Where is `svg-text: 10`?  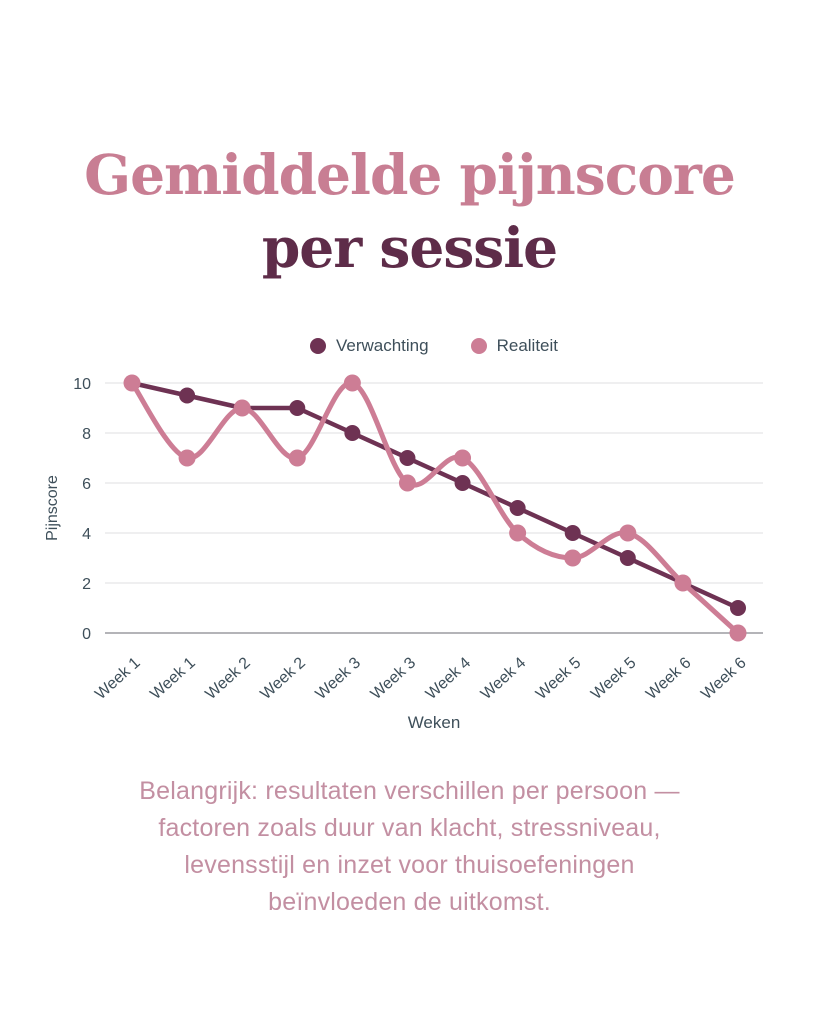
svg-text: 10 is located at coordinates (82, 384).